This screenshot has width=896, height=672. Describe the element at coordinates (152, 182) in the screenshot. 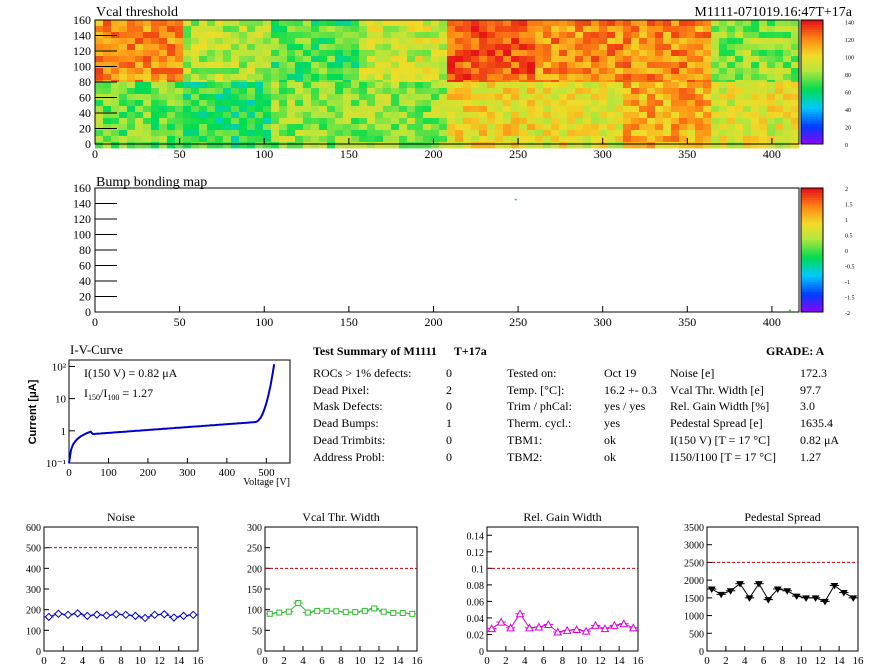

I see `bump-title: Bump bonding map` at that location.